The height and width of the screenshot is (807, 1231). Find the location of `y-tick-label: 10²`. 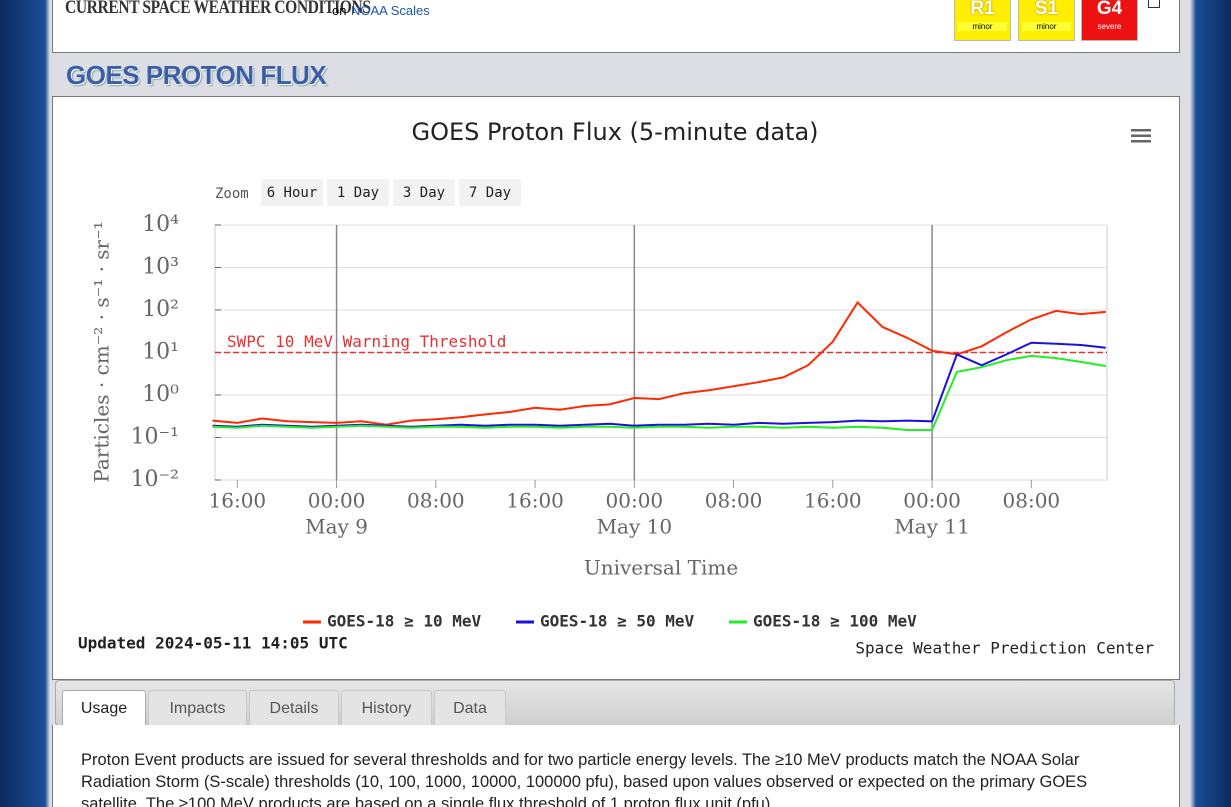

y-tick-label: 10² is located at coordinates (160, 309).